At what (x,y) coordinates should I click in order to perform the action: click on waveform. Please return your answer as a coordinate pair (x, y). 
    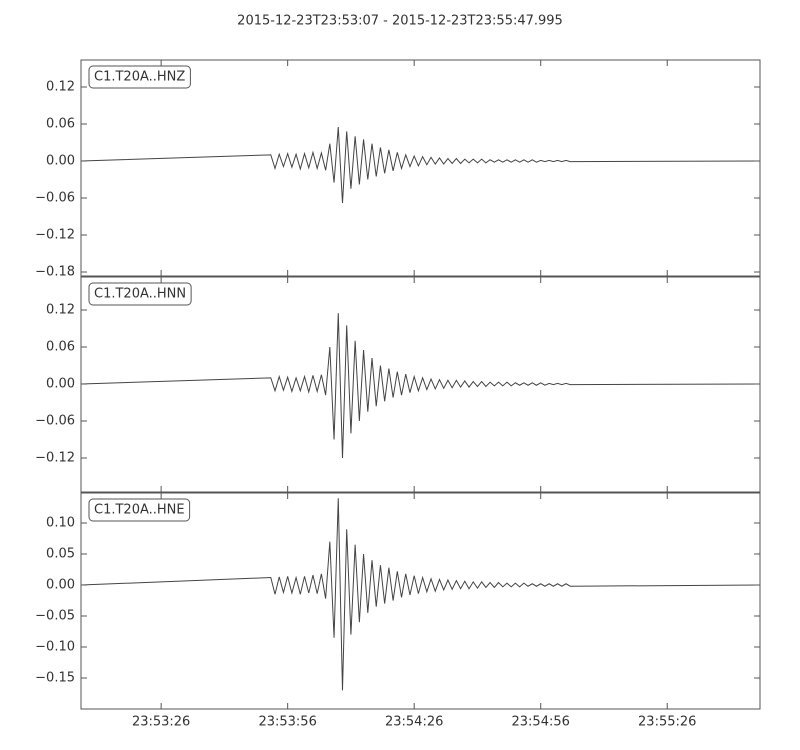
    Looking at the image, I should click on (420, 165).